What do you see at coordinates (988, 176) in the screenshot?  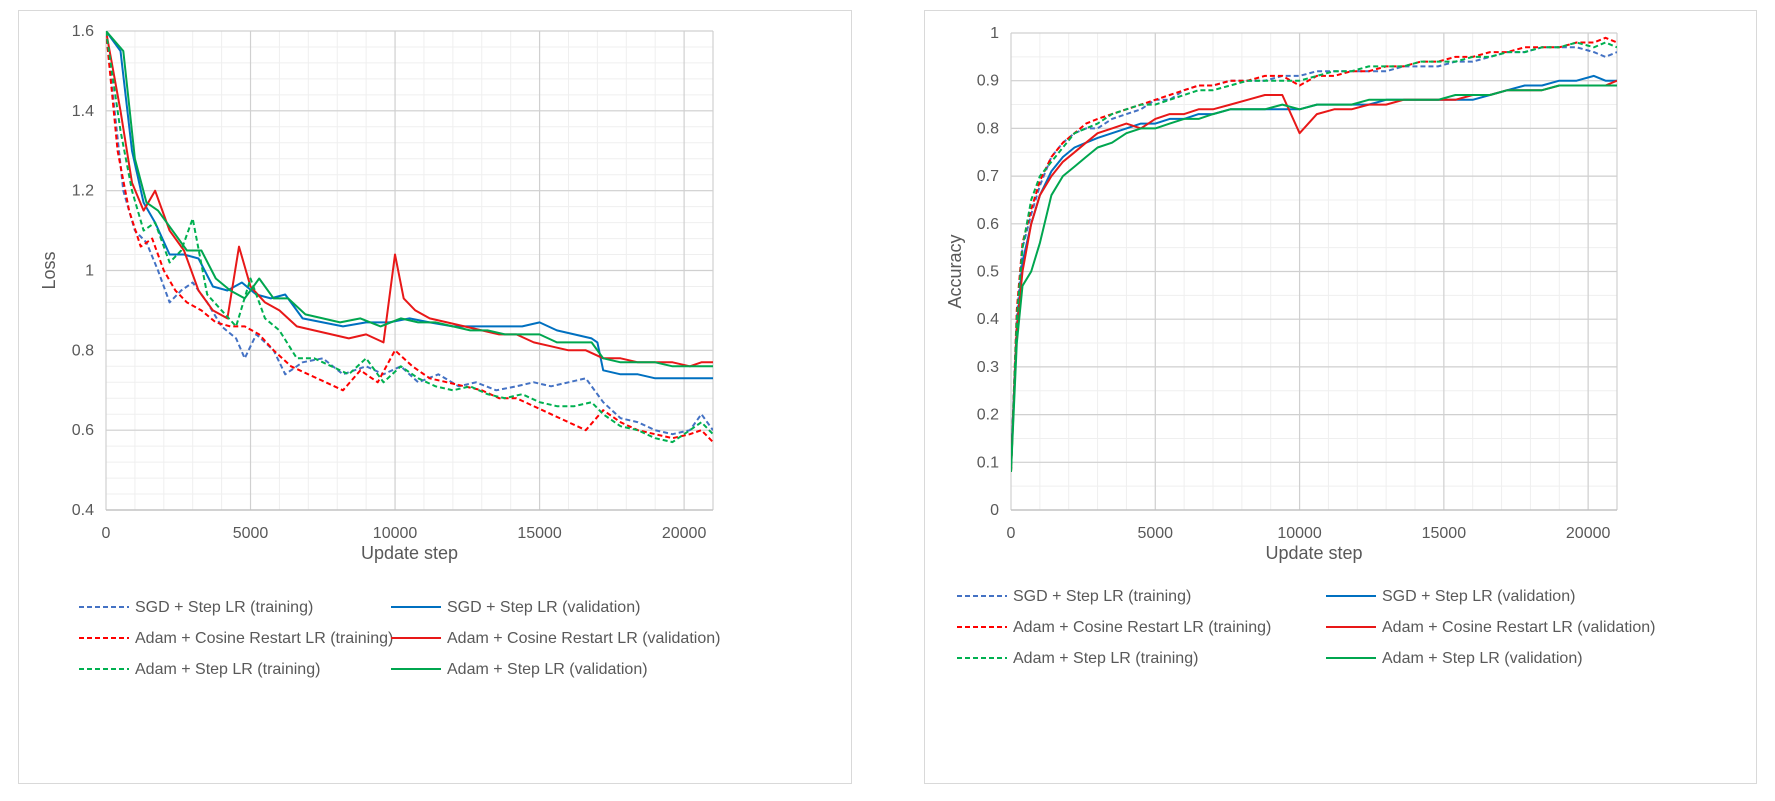 I see `y-tick-label: 0.7` at bounding box center [988, 176].